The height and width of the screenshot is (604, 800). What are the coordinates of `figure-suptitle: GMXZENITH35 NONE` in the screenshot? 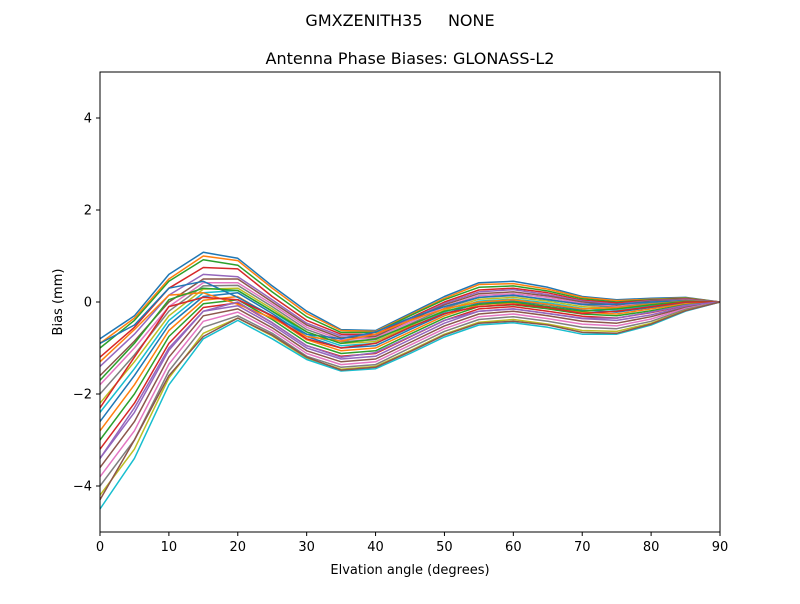 It's located at (399, 20).